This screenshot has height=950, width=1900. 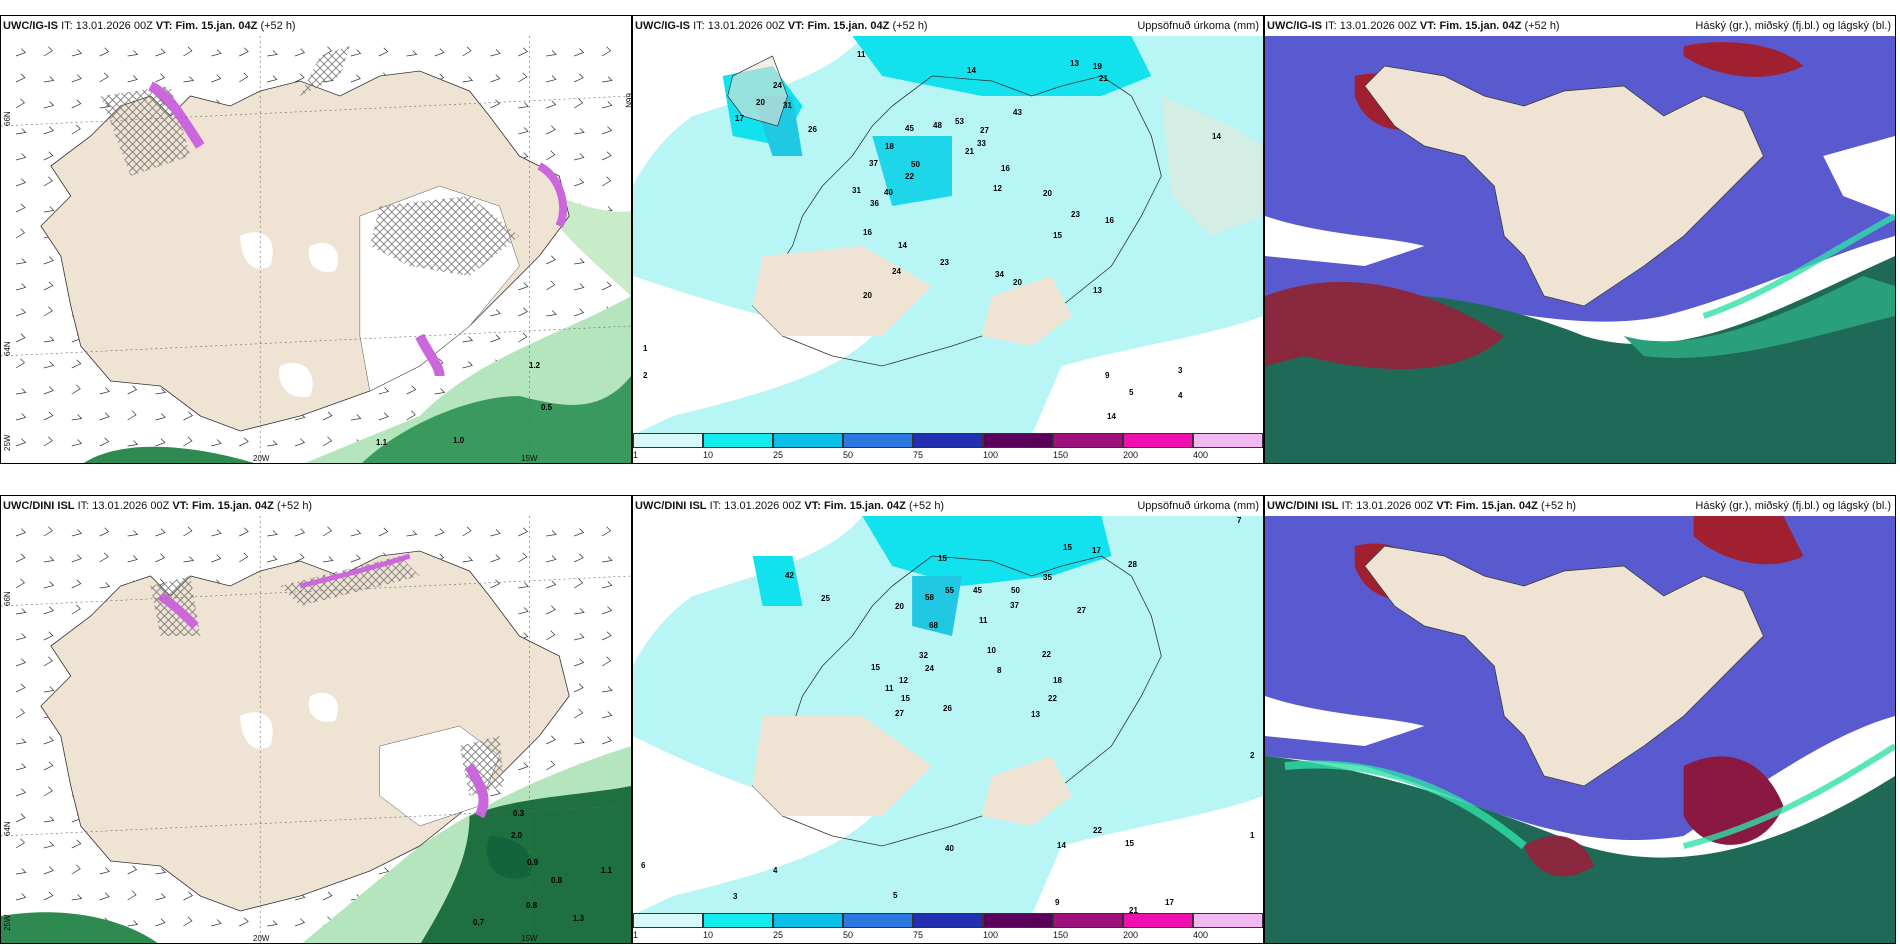 What do you see at coordinates (923, 655) in the screenshot?
I see `precip-value: 32` at bounding box center [923, 655].